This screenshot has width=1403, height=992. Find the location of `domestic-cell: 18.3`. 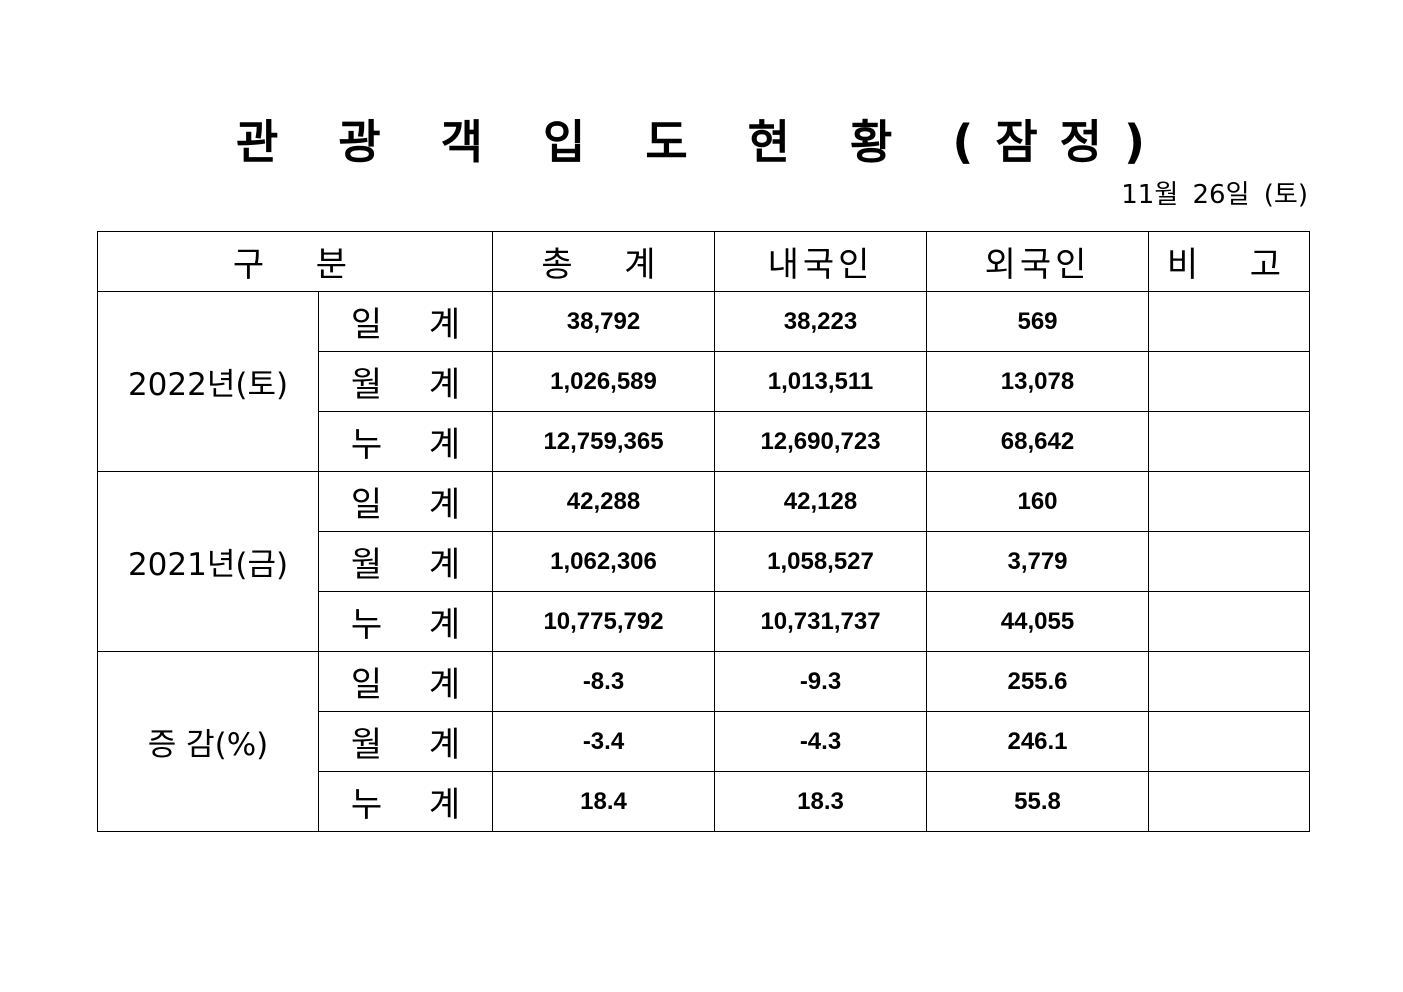

domestic-cell: 18.3 is located at coordinates (820, 801).